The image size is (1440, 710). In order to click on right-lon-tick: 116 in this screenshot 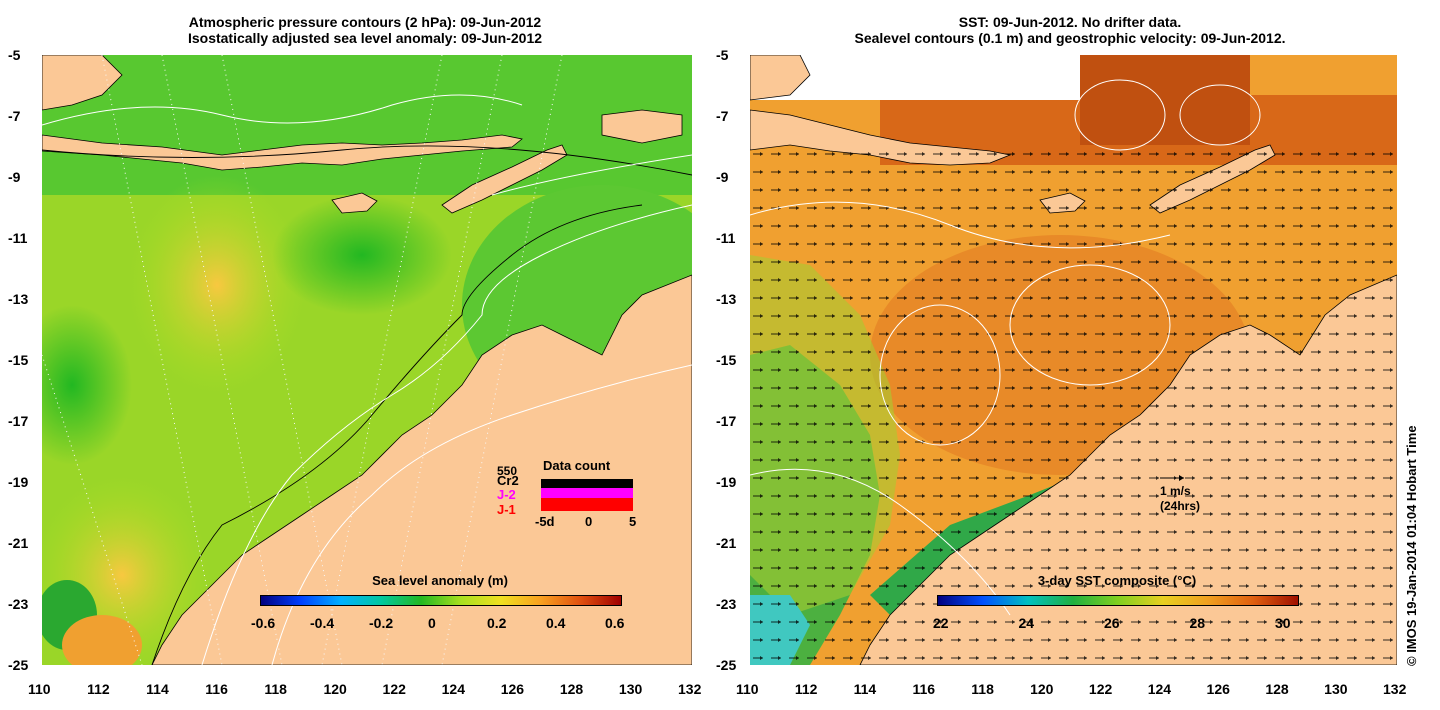, I will do `click(924, 689)`.